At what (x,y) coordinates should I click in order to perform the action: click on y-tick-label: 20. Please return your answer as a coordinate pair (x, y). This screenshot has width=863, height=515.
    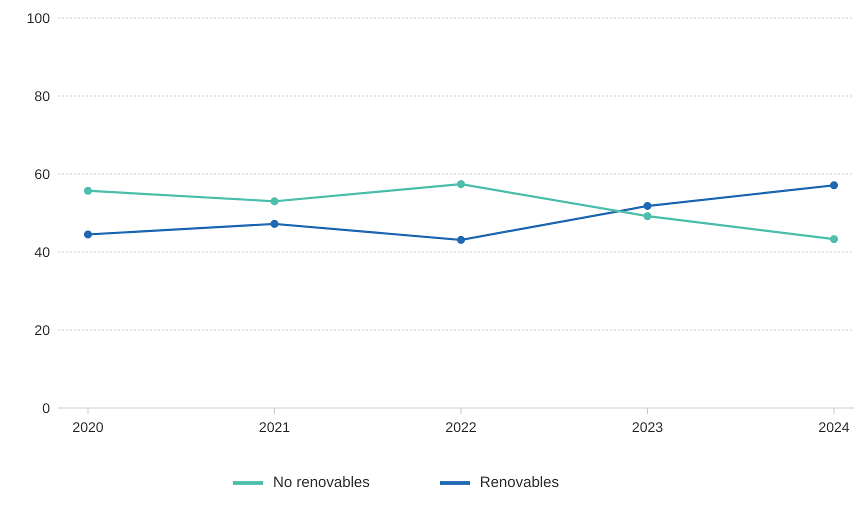
    Looking at the image, I should click on (42, 330).